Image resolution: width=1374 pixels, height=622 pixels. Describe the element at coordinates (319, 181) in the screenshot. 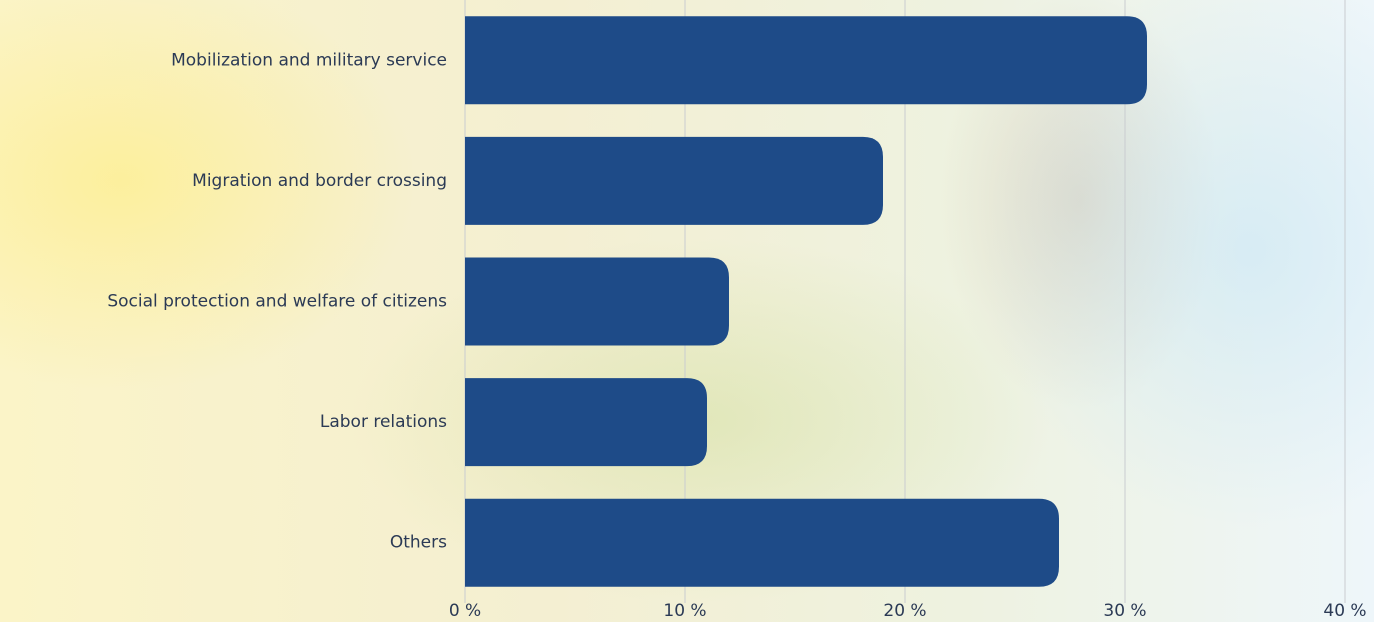

I see `y-tick-label: Migration and border crossing` at that location.